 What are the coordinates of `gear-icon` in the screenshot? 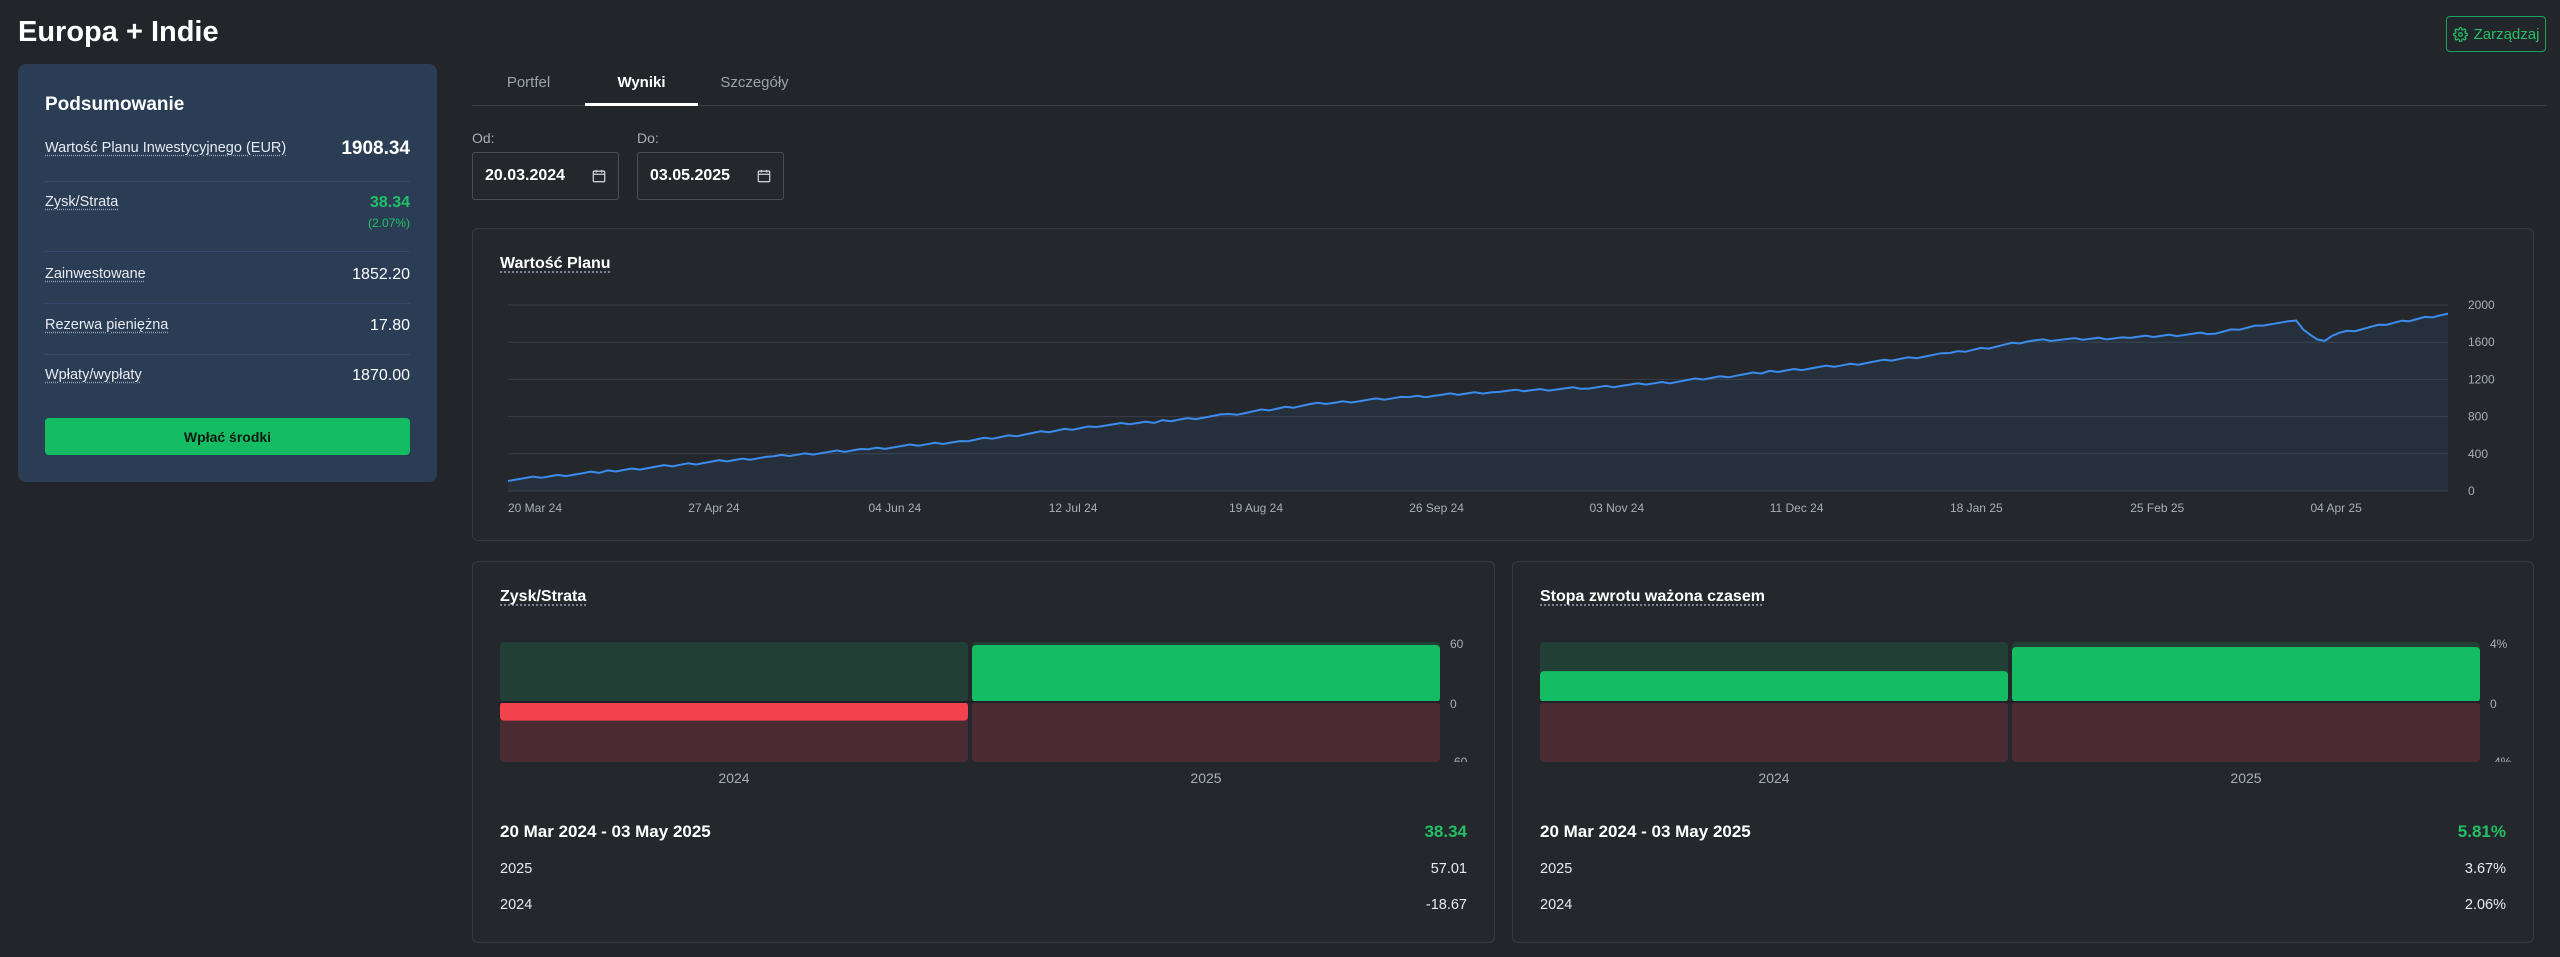 It's located at (2460, 34).